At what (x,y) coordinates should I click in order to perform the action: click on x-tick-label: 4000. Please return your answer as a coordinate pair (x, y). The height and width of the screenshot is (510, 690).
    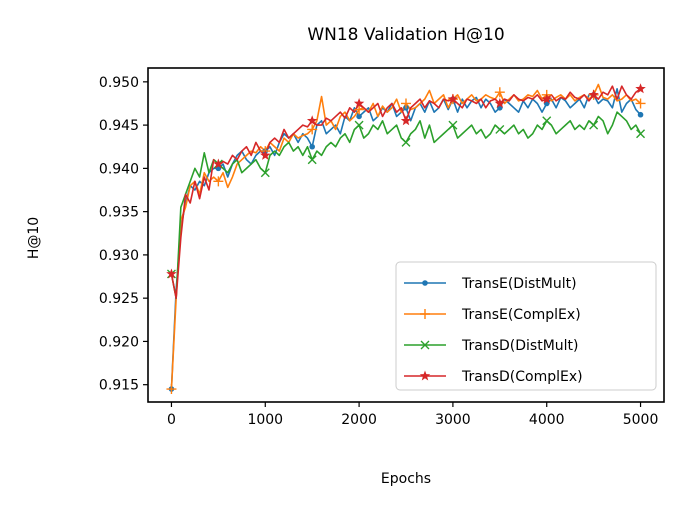
    Looking at the image, I should click on (547, 420).